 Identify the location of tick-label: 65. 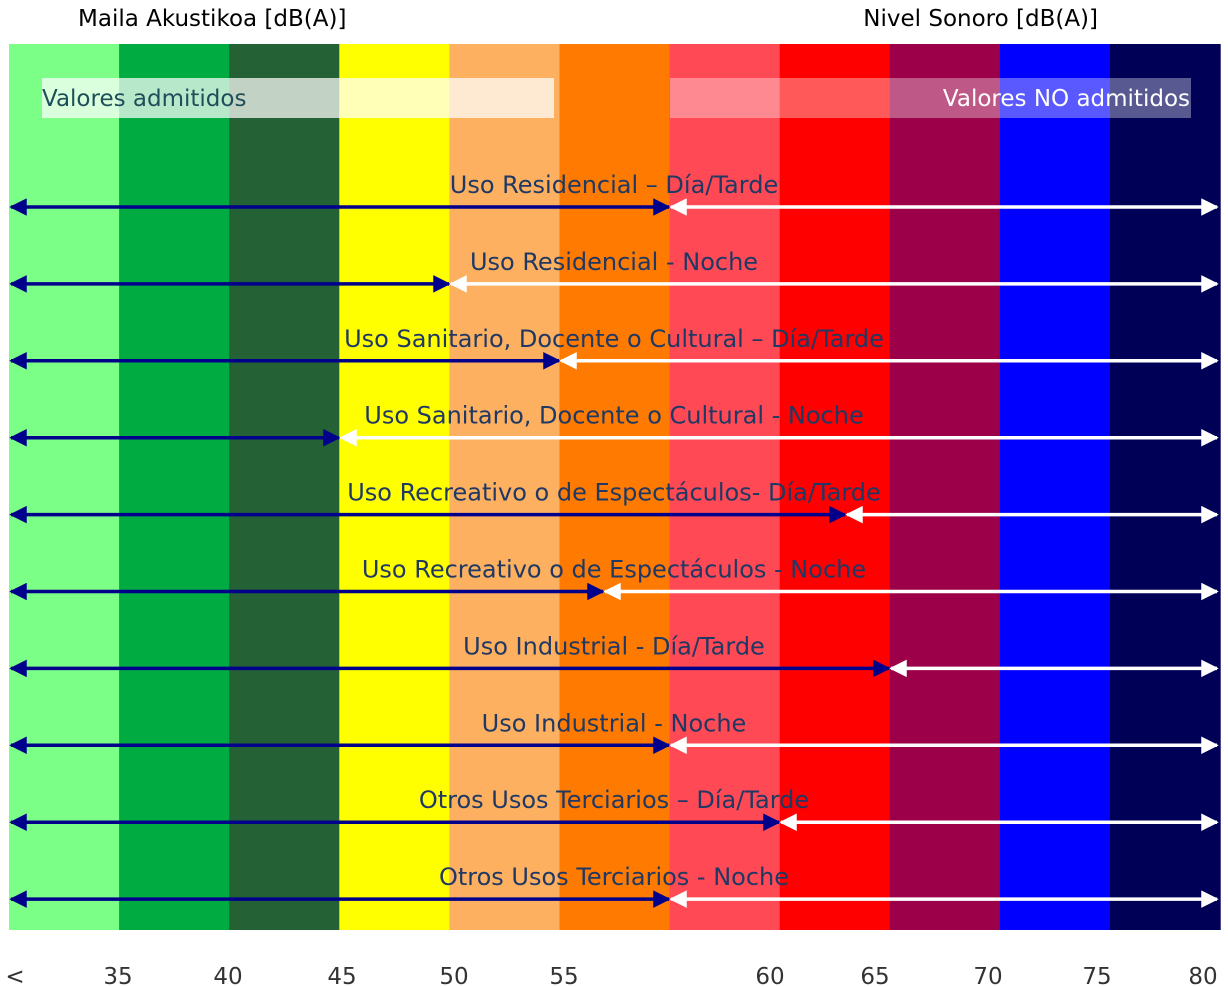
(874, 975).